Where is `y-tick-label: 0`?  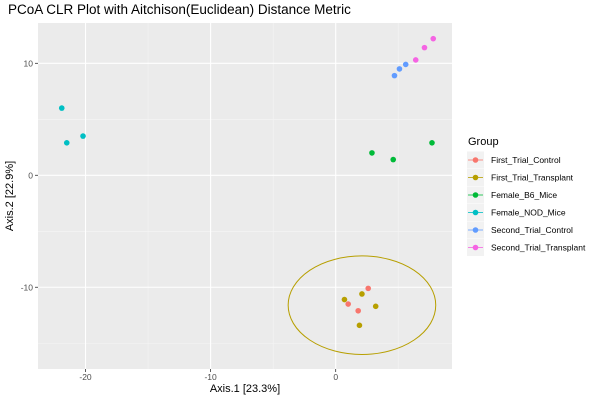 y-tick-label: 0 is located at coordinates (30, 175).